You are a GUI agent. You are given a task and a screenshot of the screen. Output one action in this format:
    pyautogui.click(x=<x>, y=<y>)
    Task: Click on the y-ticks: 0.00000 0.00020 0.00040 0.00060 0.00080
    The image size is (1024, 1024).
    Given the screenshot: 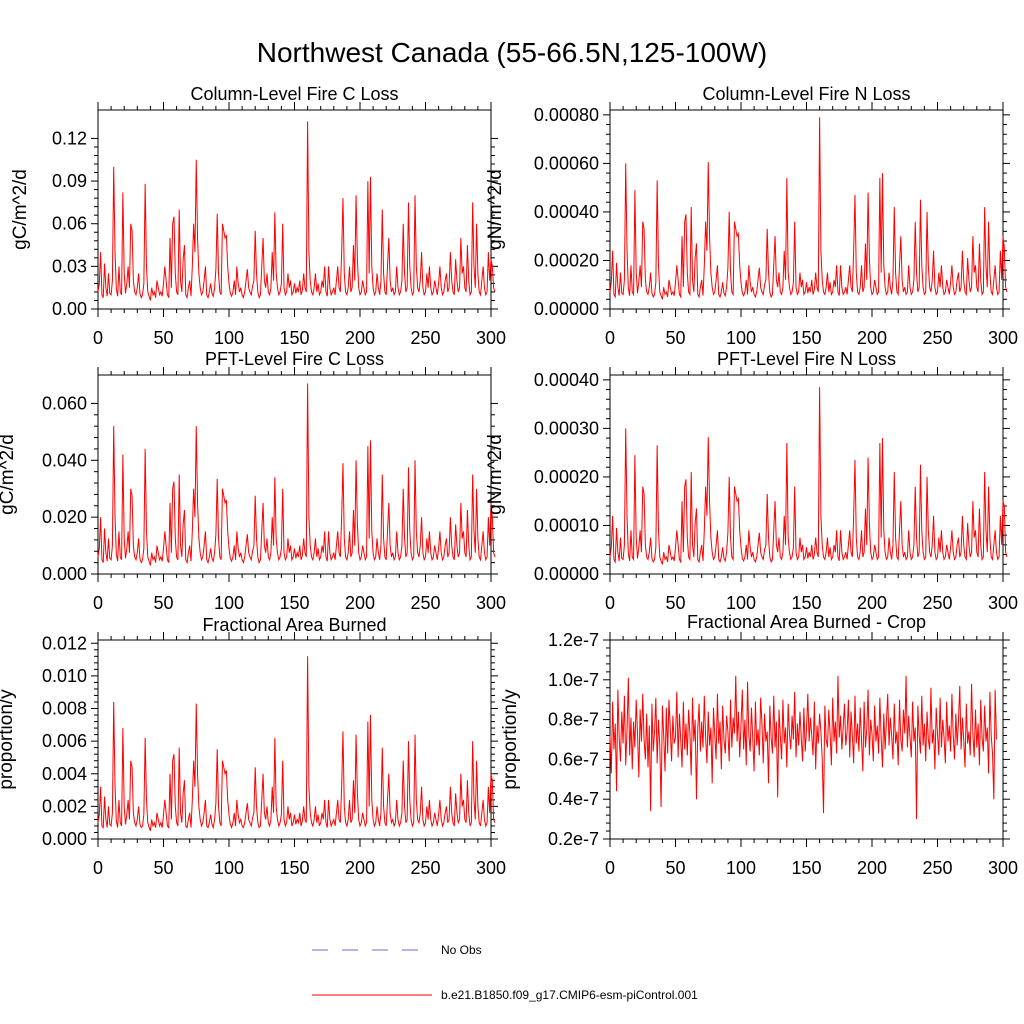 What is the action you would take?
    pyautogui.click(x=772, y=212)
    